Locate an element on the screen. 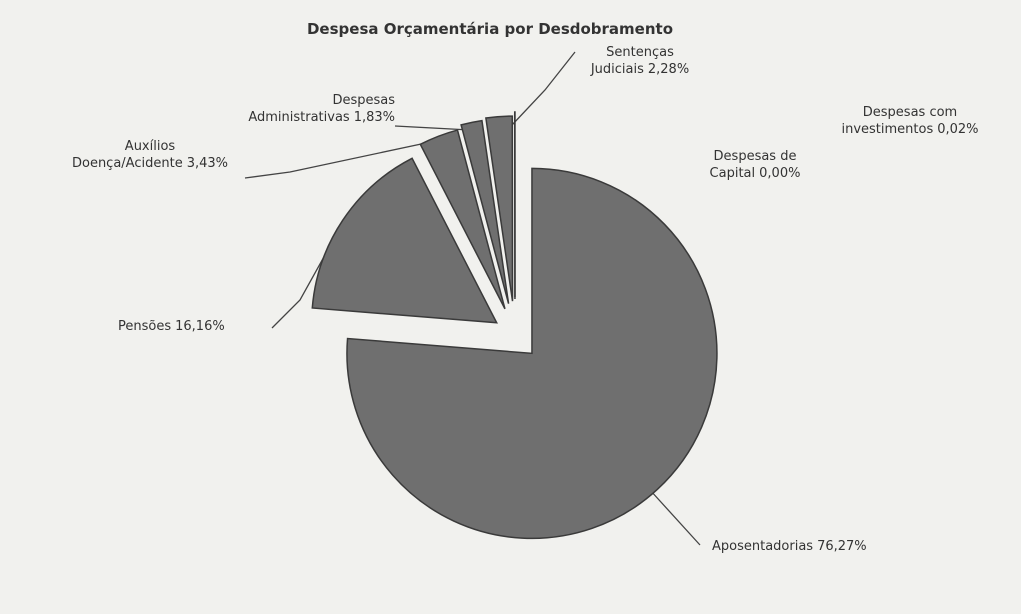  slice-name: Despesas de Capital is located at coordinates (753, 165).